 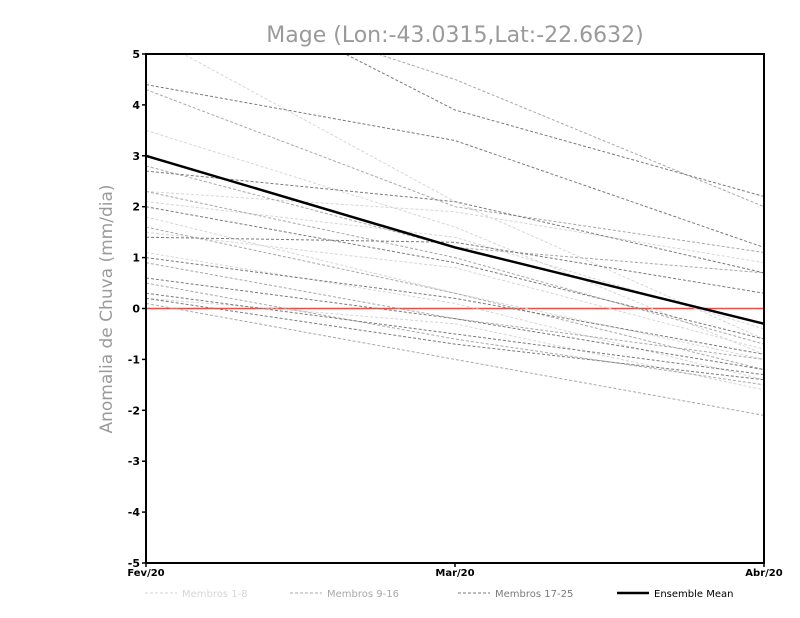 I want to click on y-tick-label: 4, so click(x=136, y=105).